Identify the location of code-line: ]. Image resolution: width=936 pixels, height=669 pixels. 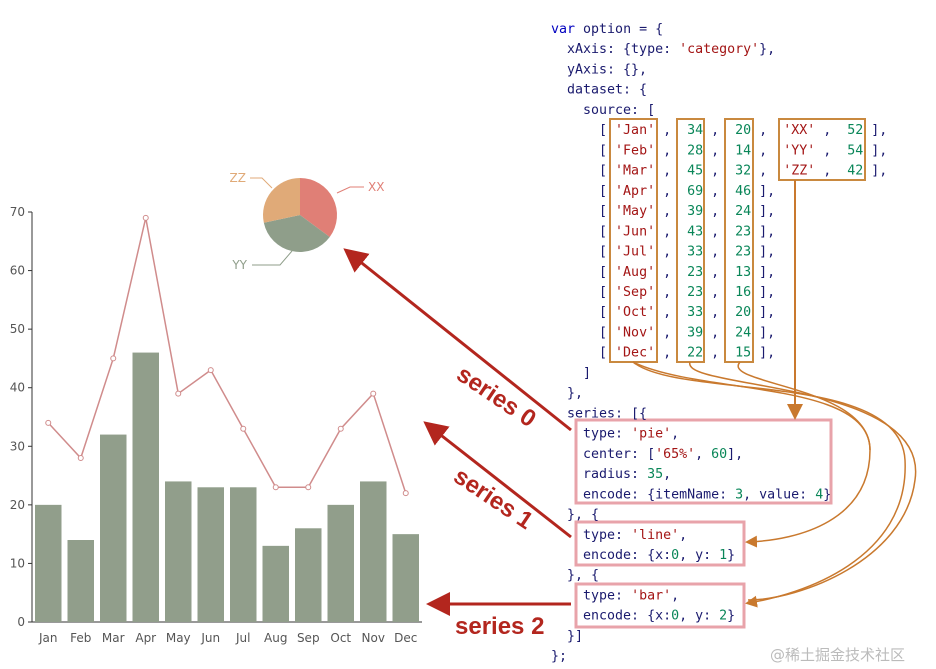
(571, 373).